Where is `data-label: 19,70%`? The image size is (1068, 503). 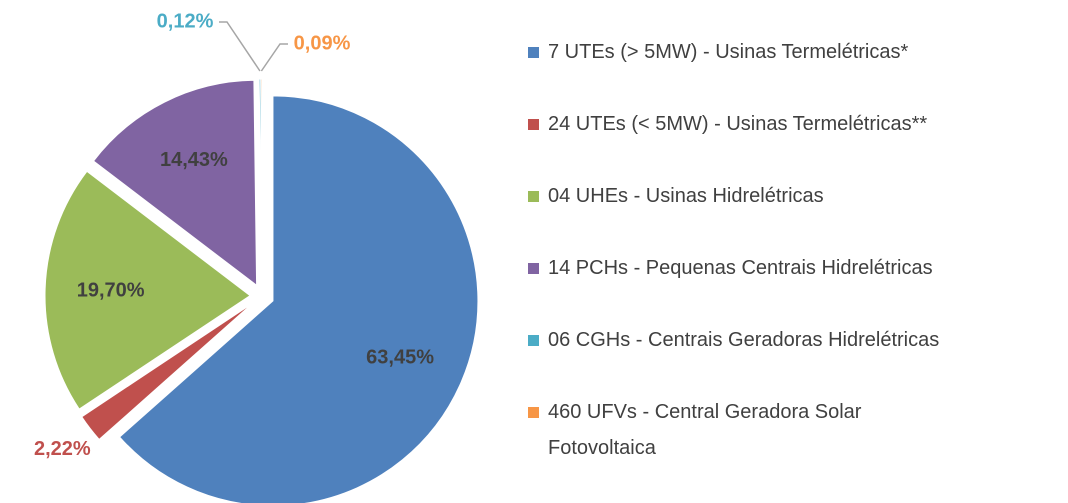 data-label: 19,70% is located at coordinates (111, 290).